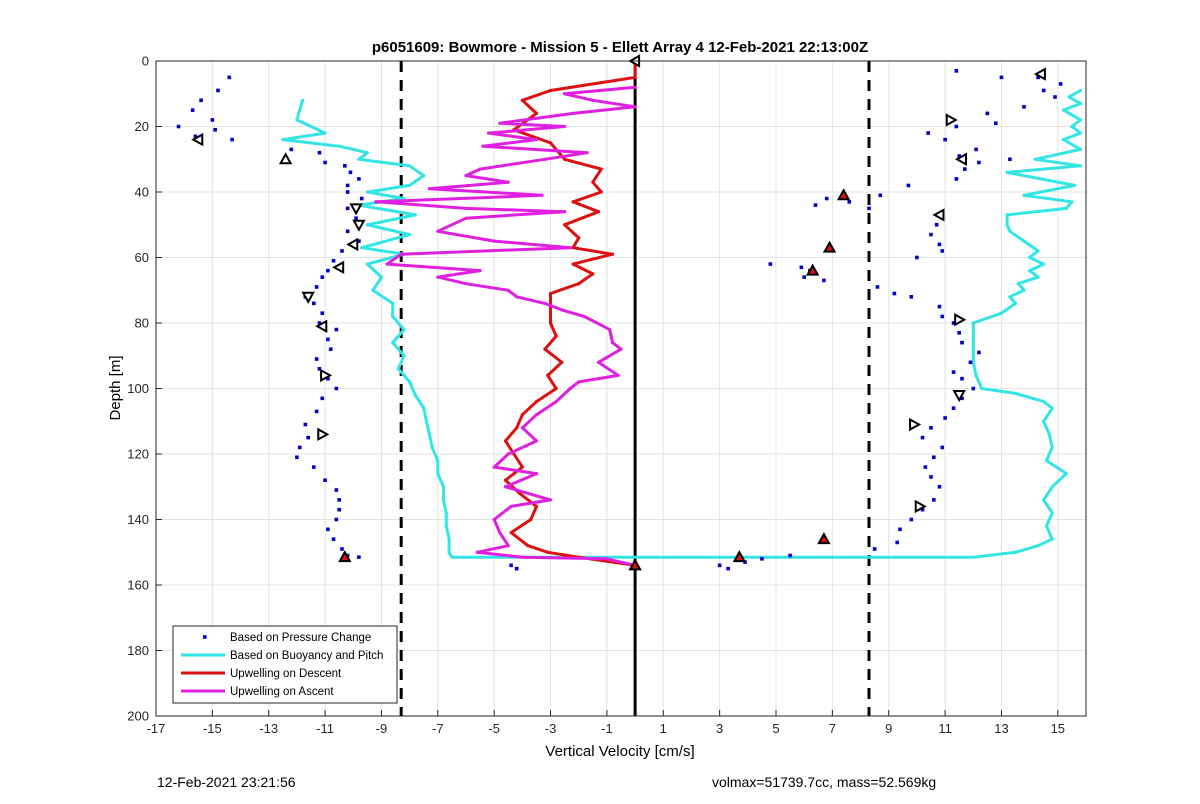  What do you see at coordinates (138, 388) in the screenshot?
I see `y-tick-label: 100` at bounding box center [138, 388].